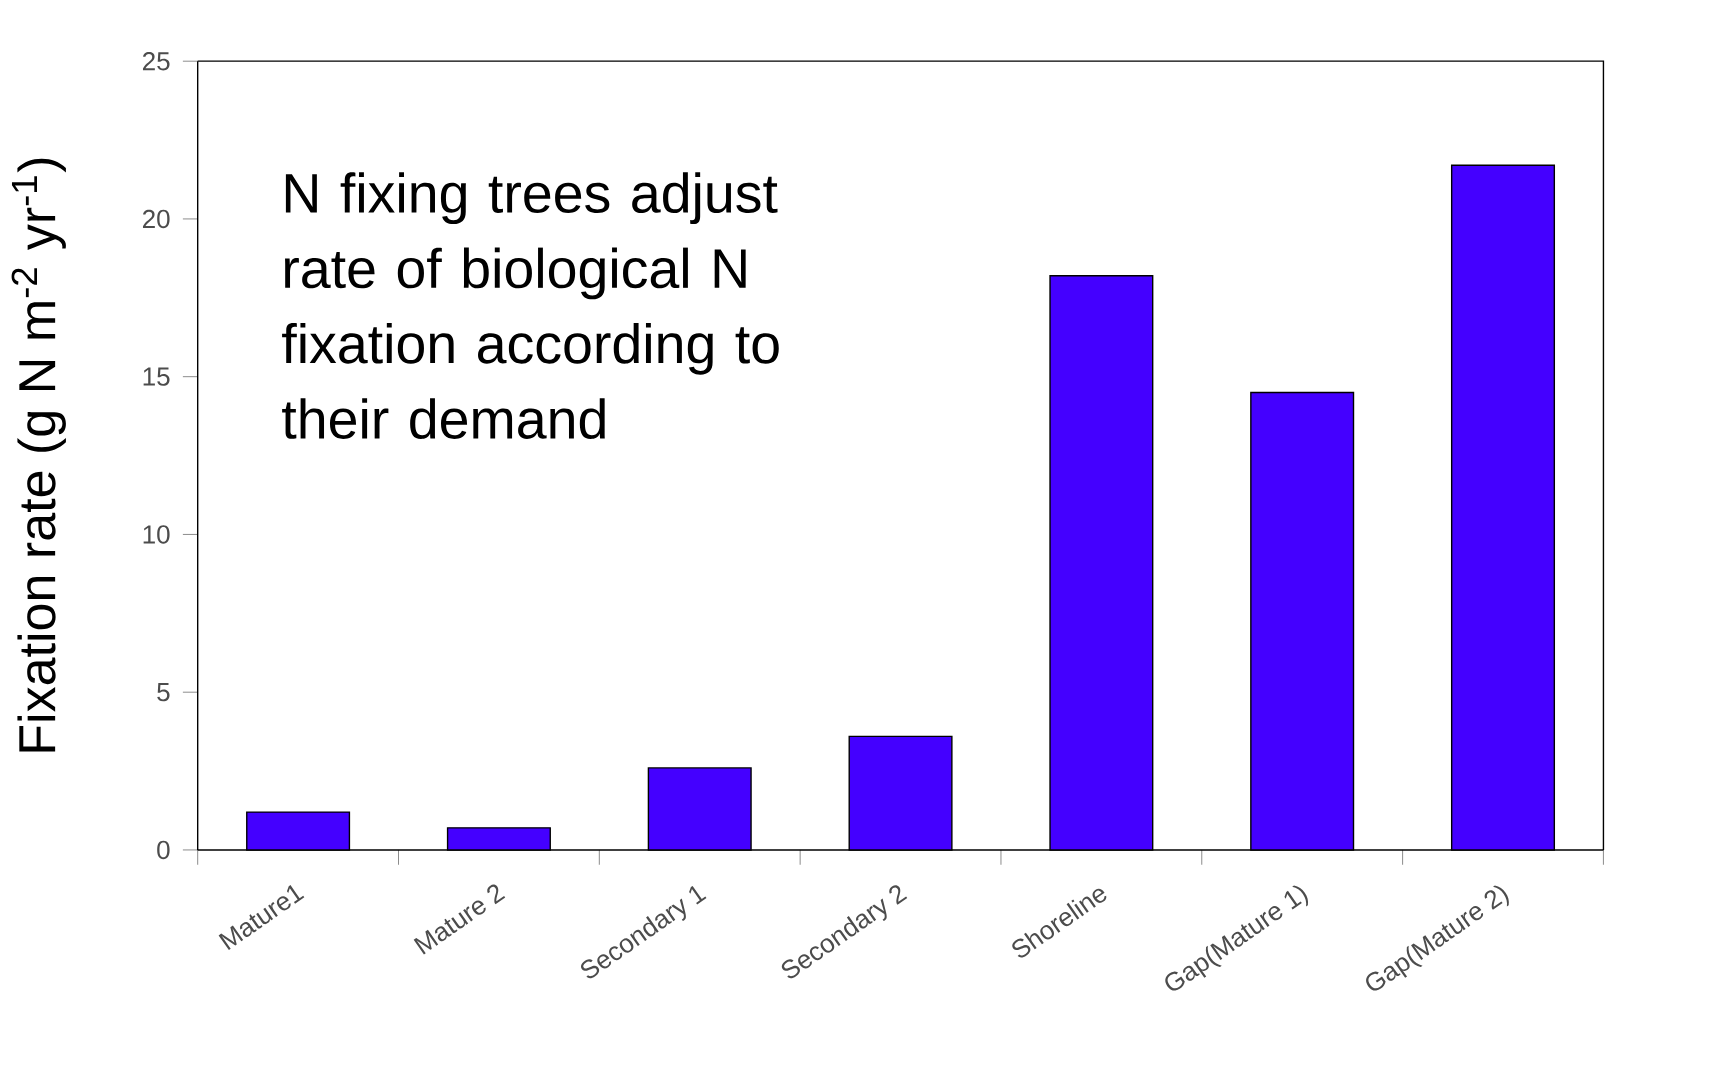 This screenshot has width=1713, height=1078. Describe the element at coordinates (163, 692) in the screenshot. I see `y-tick-label: 5` at that location.